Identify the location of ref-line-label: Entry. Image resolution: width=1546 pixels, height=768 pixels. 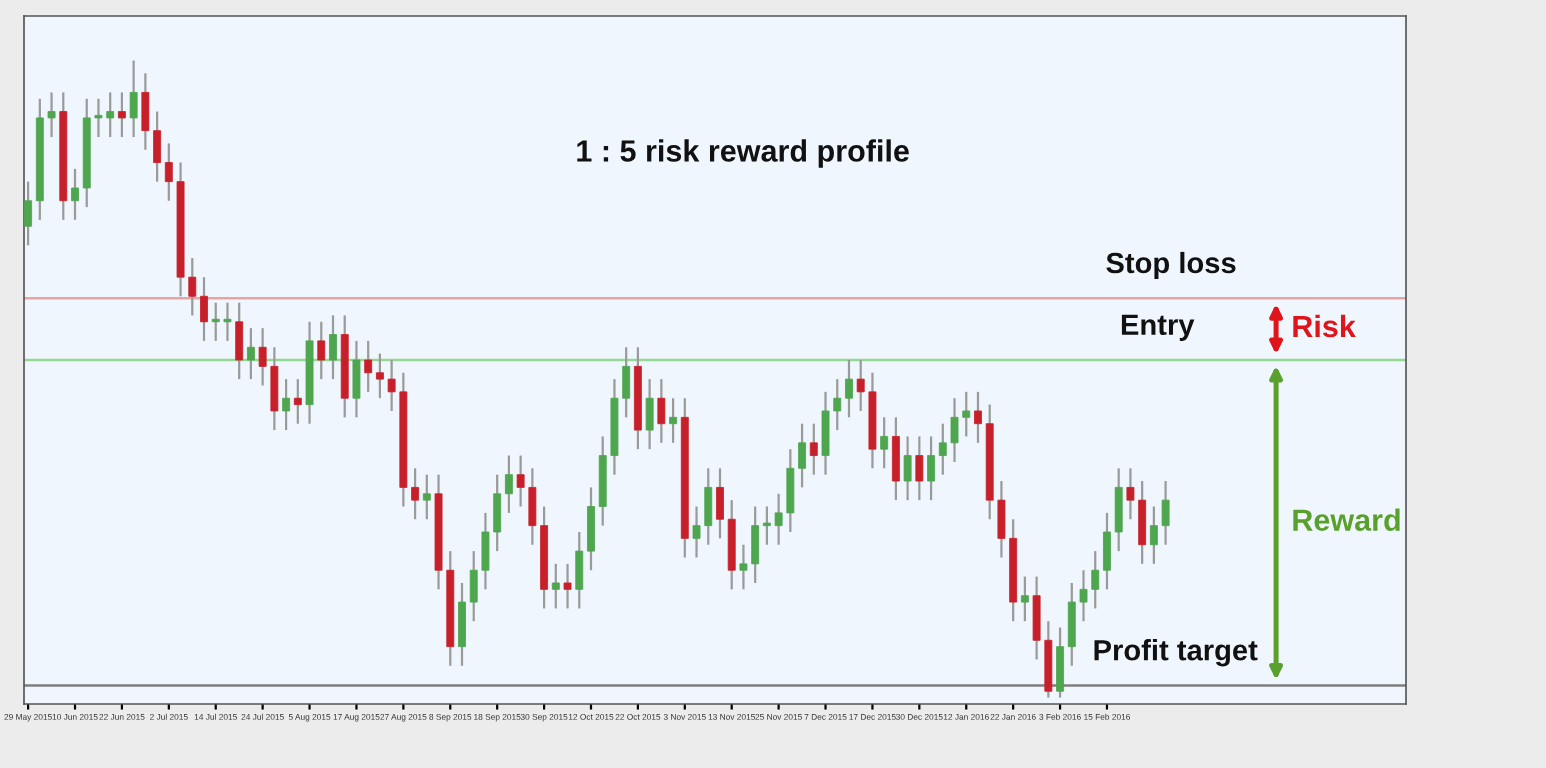
(1158, 327).